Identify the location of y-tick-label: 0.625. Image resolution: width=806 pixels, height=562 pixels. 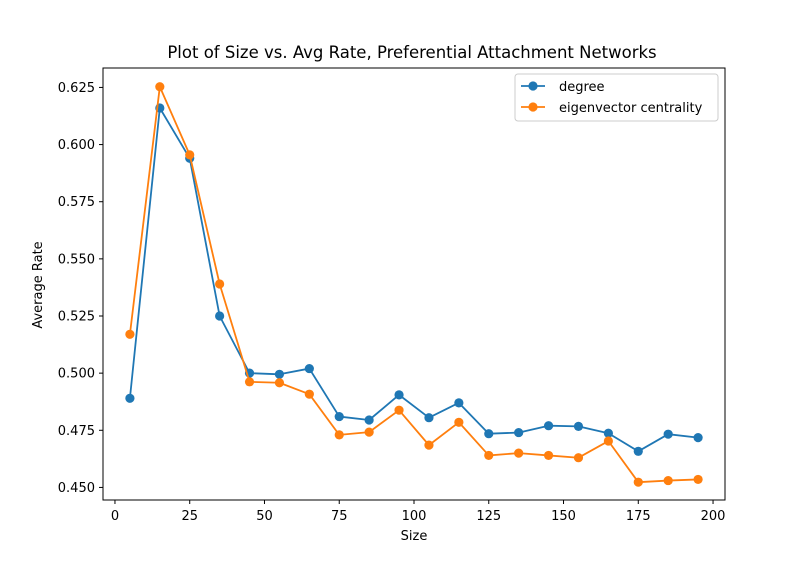
(76, 88).